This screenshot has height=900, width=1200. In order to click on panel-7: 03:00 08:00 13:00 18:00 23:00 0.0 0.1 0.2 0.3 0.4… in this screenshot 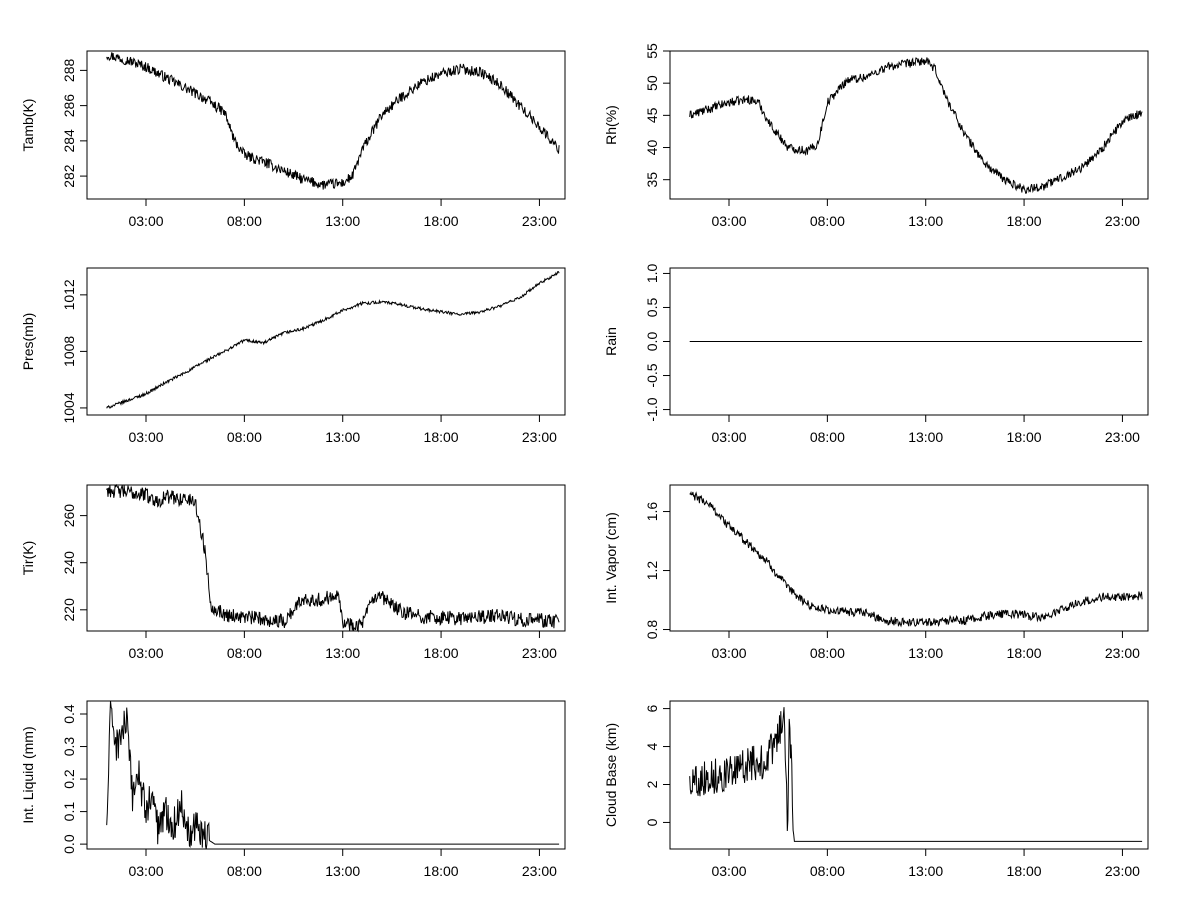, I will do `click(293, 789)`.